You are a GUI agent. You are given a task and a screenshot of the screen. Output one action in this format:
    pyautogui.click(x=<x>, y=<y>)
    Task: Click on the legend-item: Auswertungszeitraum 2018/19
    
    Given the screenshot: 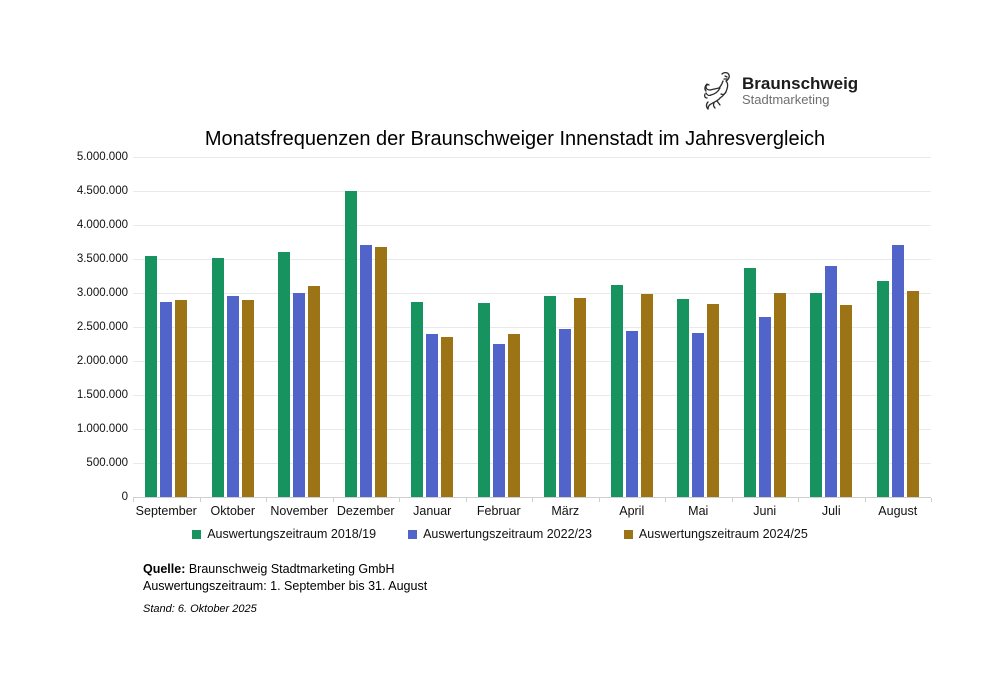 What is the action you would take?
    pyautogui.click(x=284, y=534)
    